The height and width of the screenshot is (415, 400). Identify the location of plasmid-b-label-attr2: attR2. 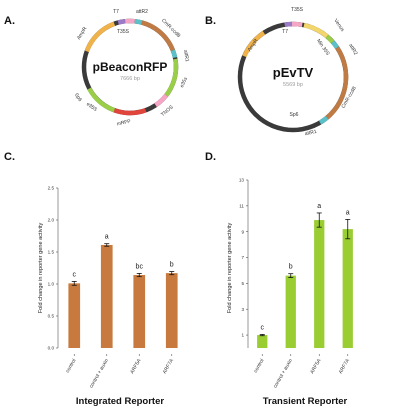
(352, 50).